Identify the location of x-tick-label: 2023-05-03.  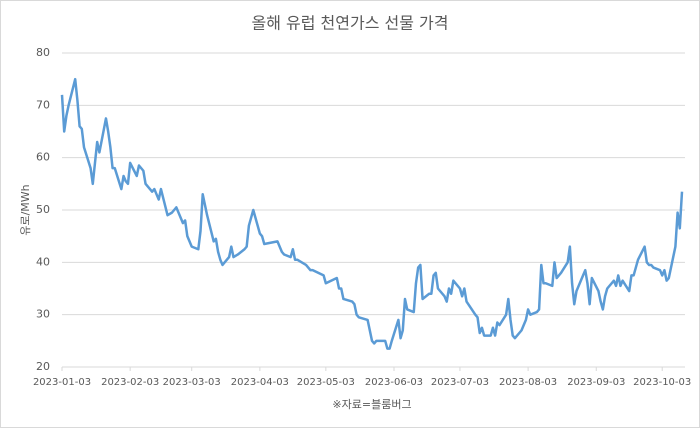
(326, 382).